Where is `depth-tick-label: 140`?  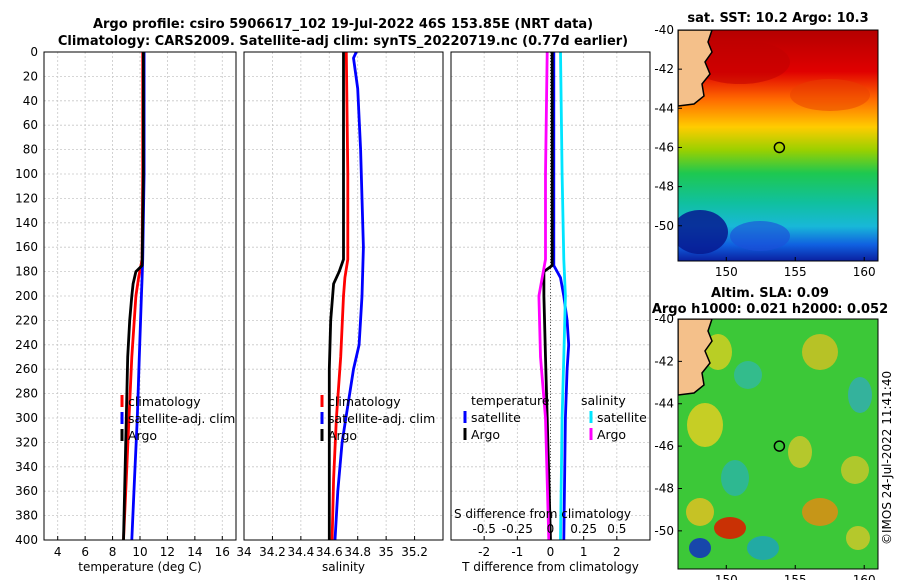
depth-tick-label: 140 is located at coordinates (26, 223).